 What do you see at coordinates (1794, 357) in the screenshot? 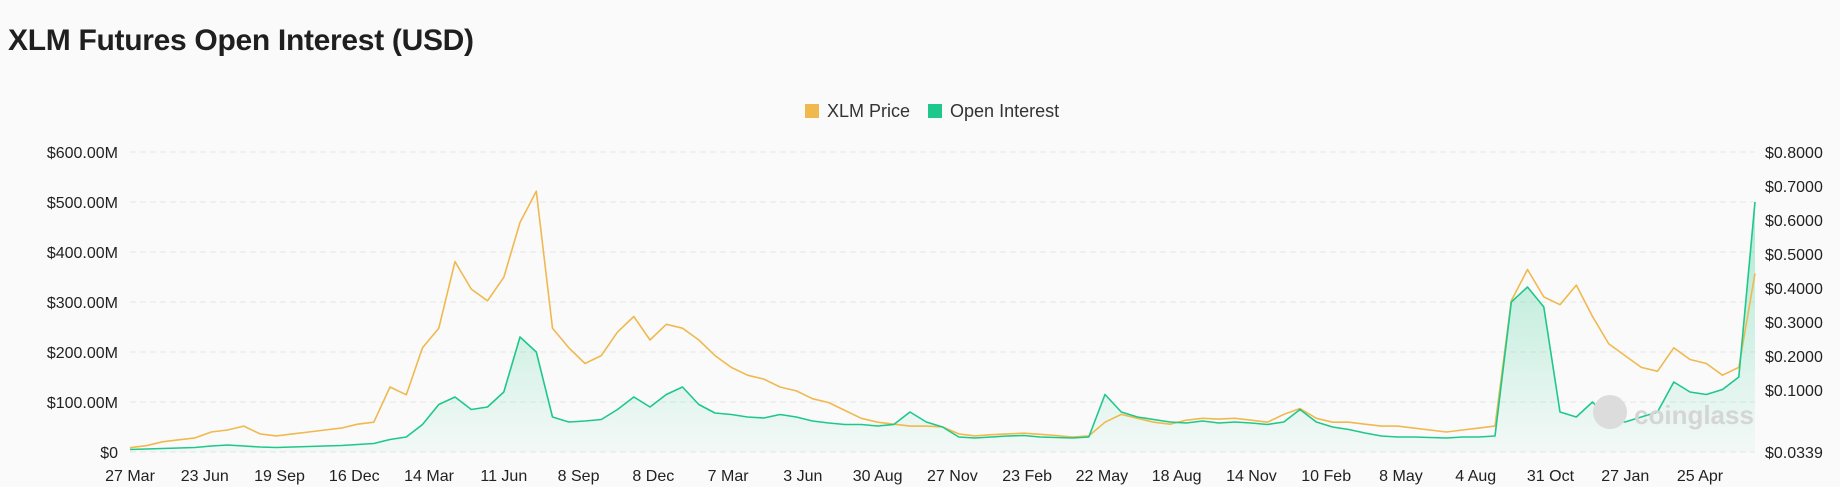
I see `y-right-tick-label: $0.2000` at bounding box center [1794, 357].